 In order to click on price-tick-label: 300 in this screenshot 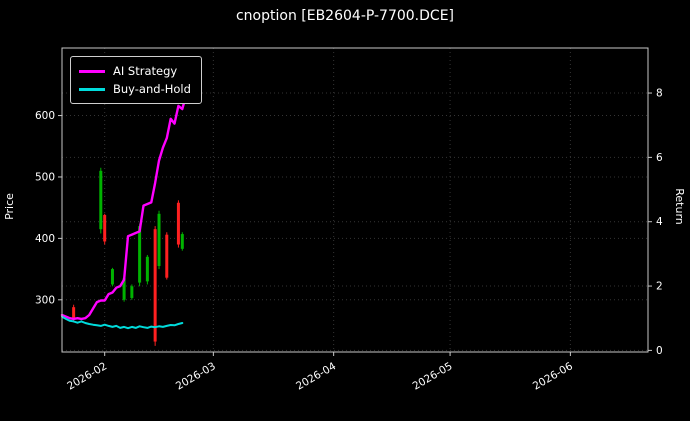, I will do `click(45, 300)`.